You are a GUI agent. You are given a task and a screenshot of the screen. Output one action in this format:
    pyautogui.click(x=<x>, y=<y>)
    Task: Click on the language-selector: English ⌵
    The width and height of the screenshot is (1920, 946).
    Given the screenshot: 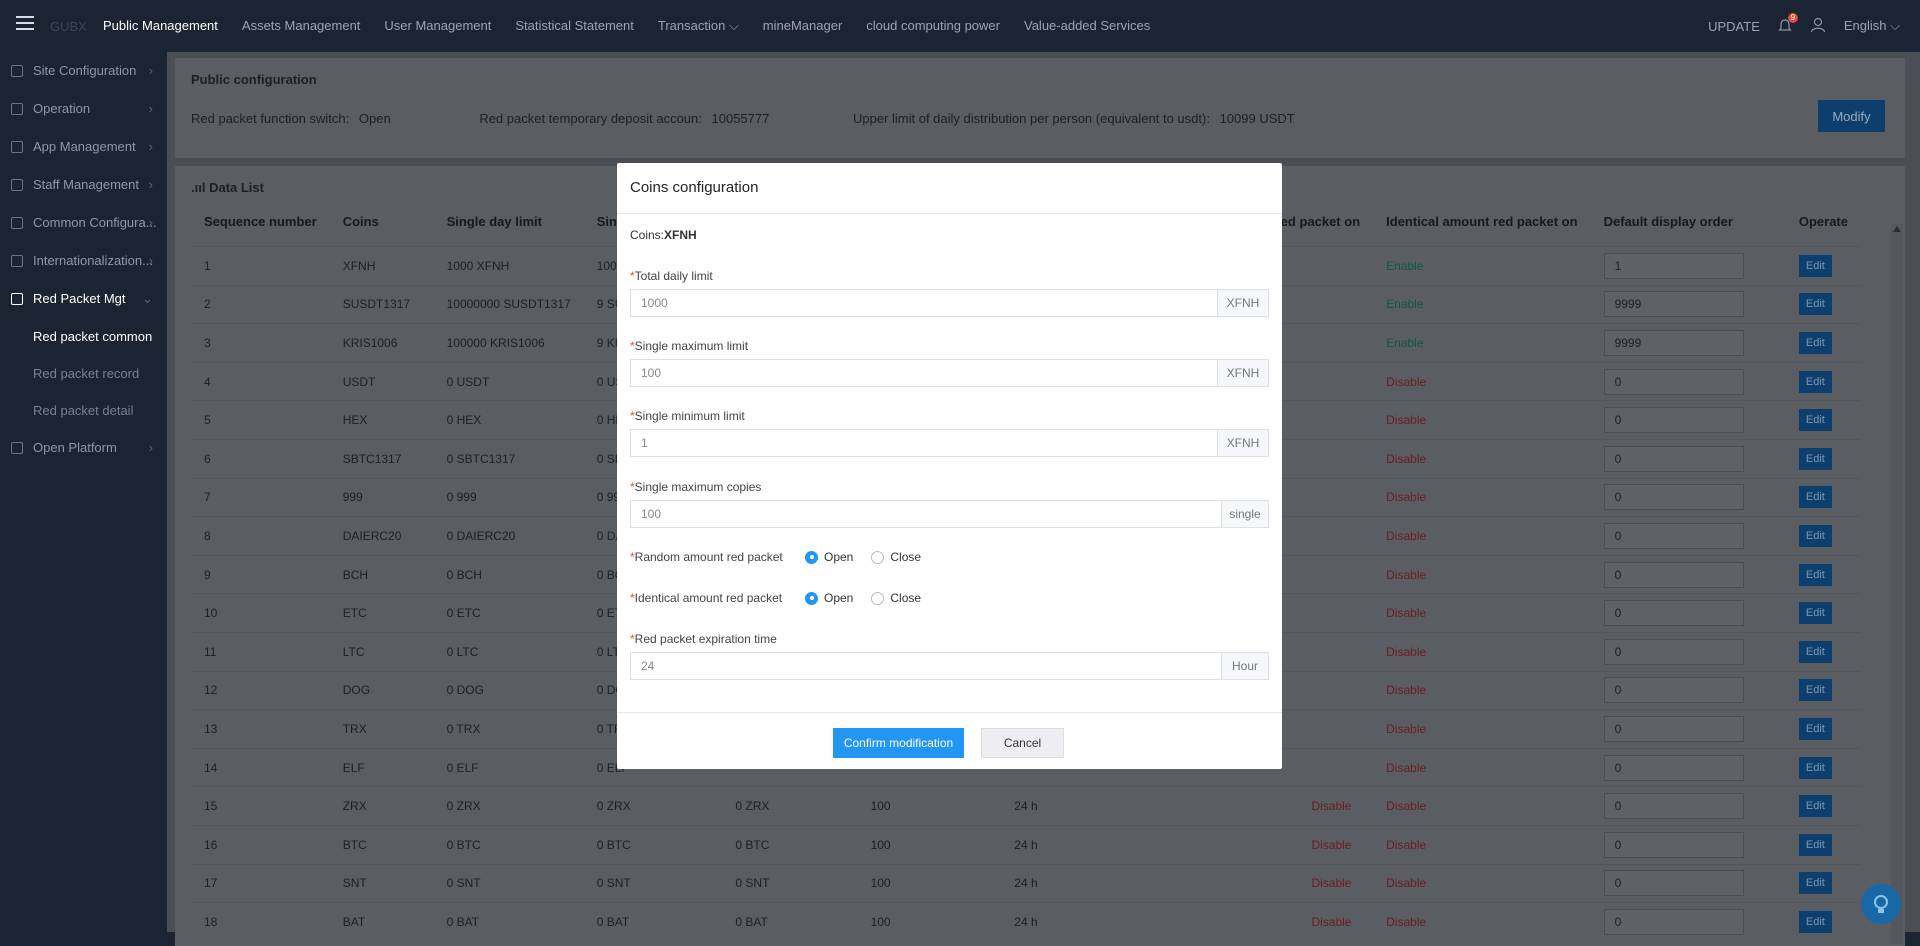 What is the action you would take?
    pyautogui.click(x=1871, y=25)
    